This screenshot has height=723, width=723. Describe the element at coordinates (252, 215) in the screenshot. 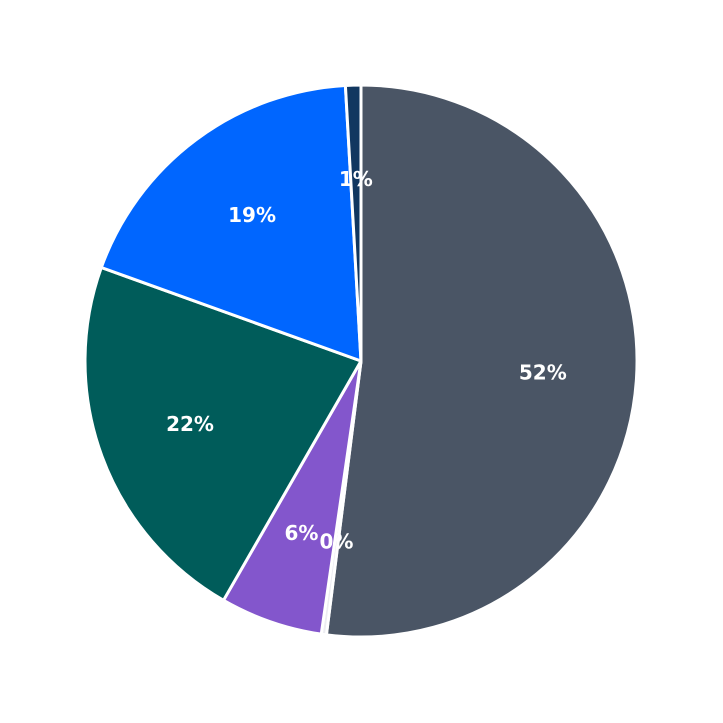

I see `pie-slice-label-4: 19%` at that location.